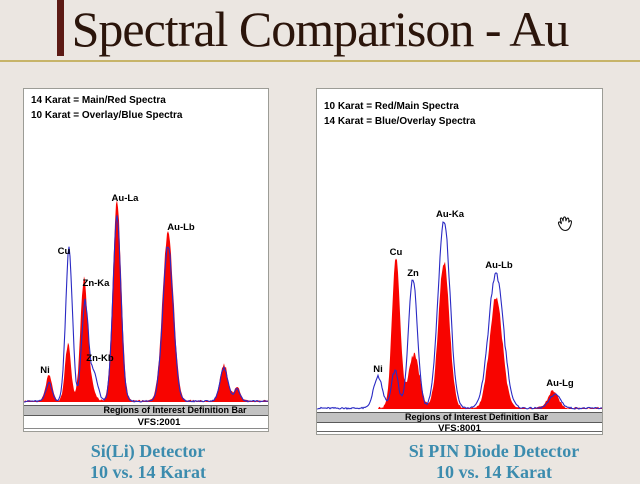  Describe the element at coordinates (159, 422) in the screenshot. I see `vfs-value: VFS:2001` at that location.